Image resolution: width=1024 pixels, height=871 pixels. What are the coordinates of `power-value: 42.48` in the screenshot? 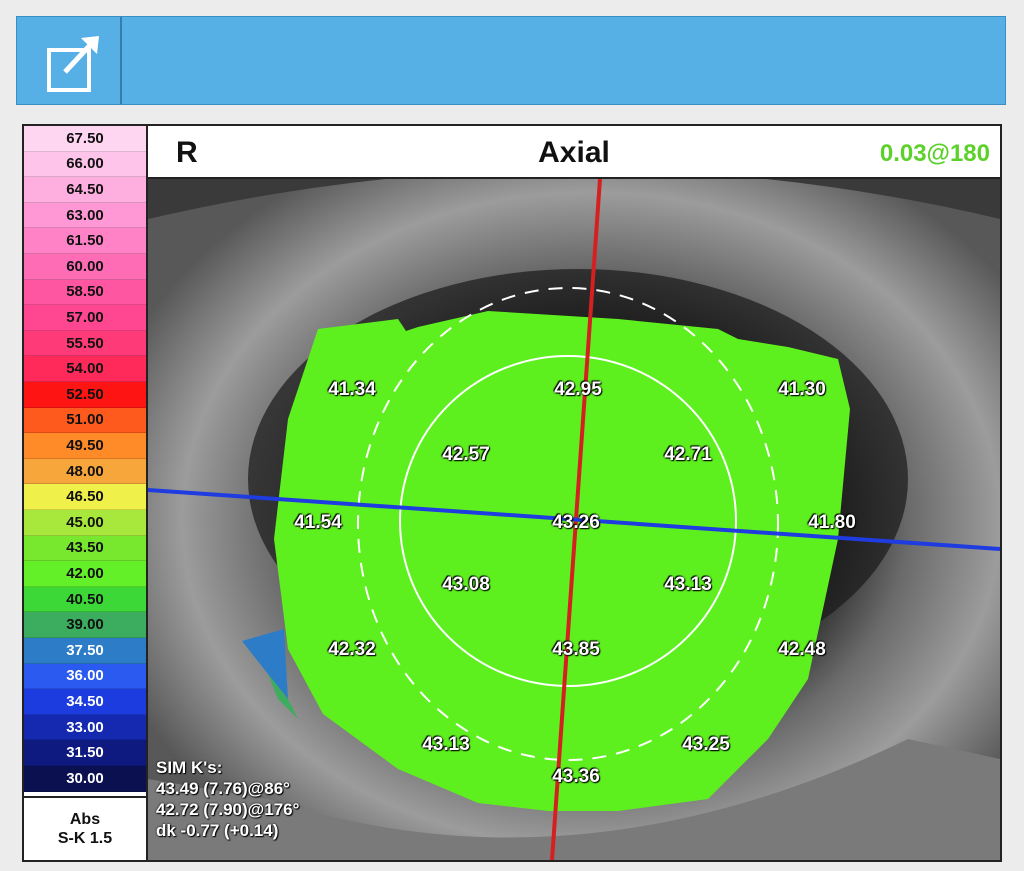 It's located at (802, 649).